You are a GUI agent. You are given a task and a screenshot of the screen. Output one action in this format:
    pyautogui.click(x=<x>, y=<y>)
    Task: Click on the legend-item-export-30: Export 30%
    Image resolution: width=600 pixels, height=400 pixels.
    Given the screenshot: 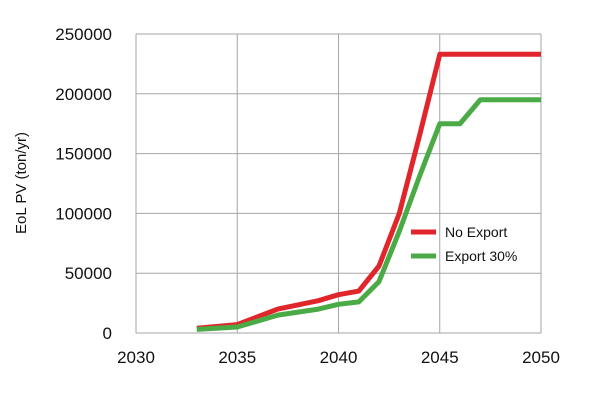 What is the action you would take?
    pyautogui.click(x=464, y=256)
    